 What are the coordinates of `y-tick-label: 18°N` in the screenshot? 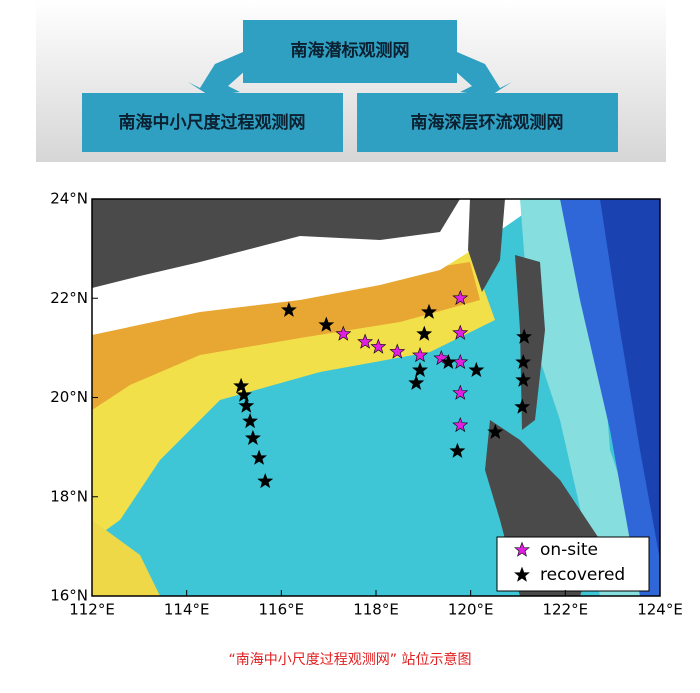 It's located at (69, 496).